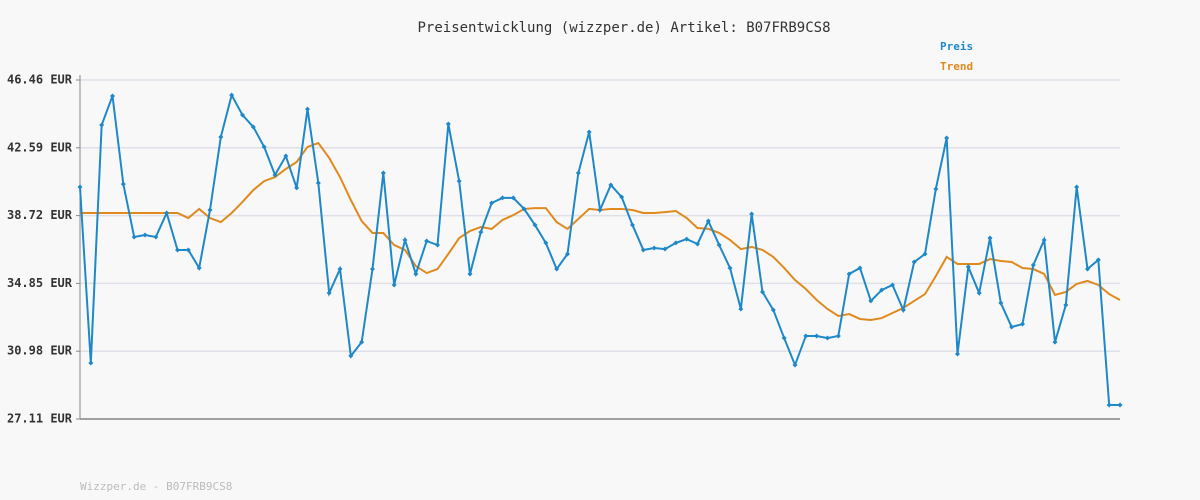 The image size is (1200, 500). I want to click on legend-label: Preis, so click(956, 46).